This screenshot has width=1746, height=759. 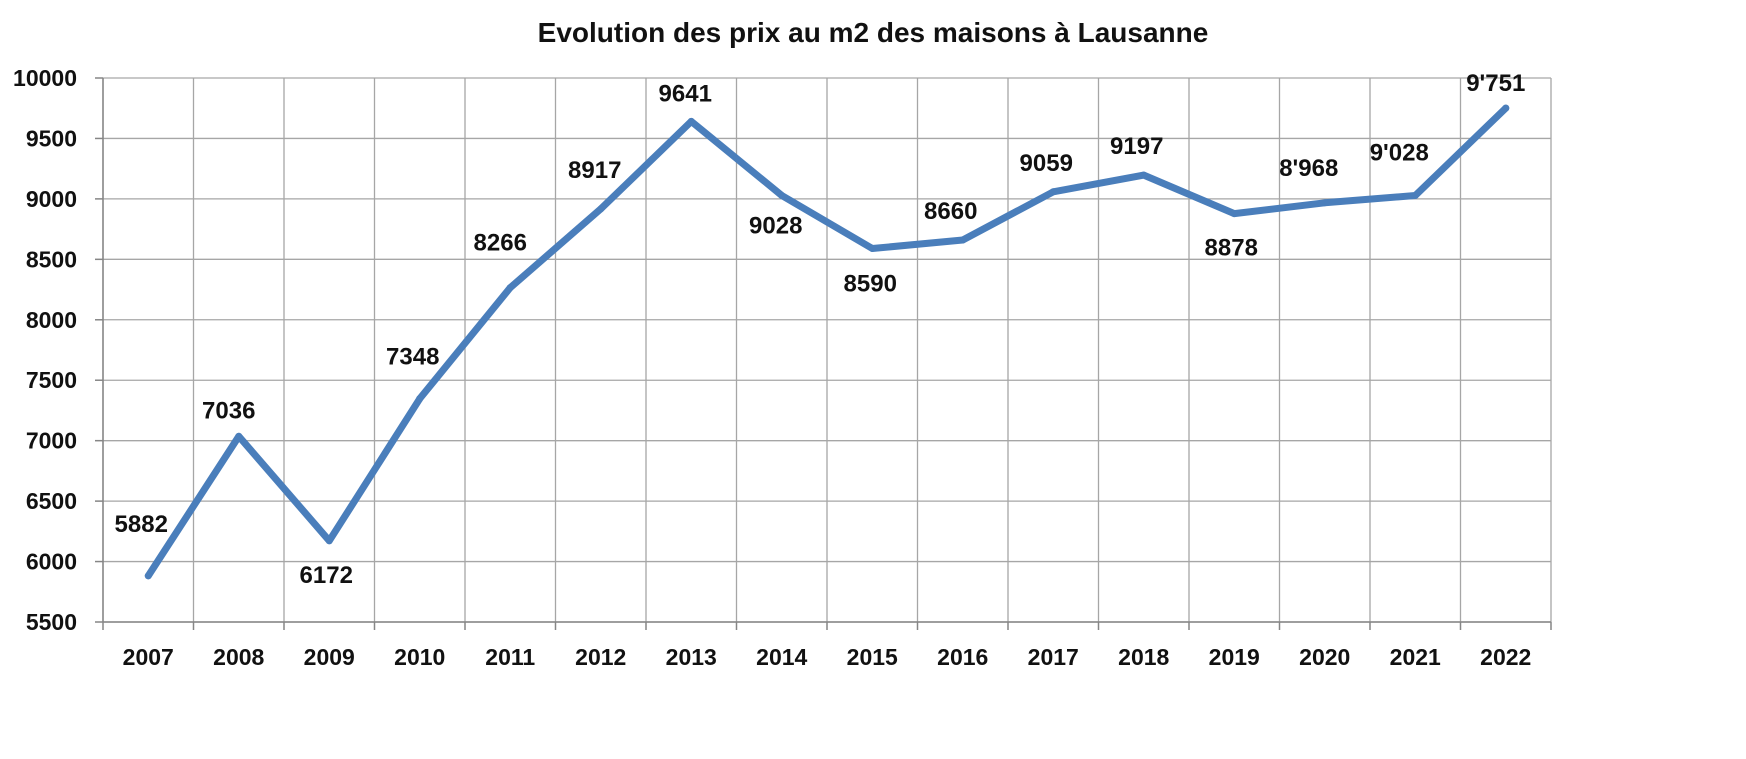 I want to click on data-label: 7348, so click(x=412, y=357).